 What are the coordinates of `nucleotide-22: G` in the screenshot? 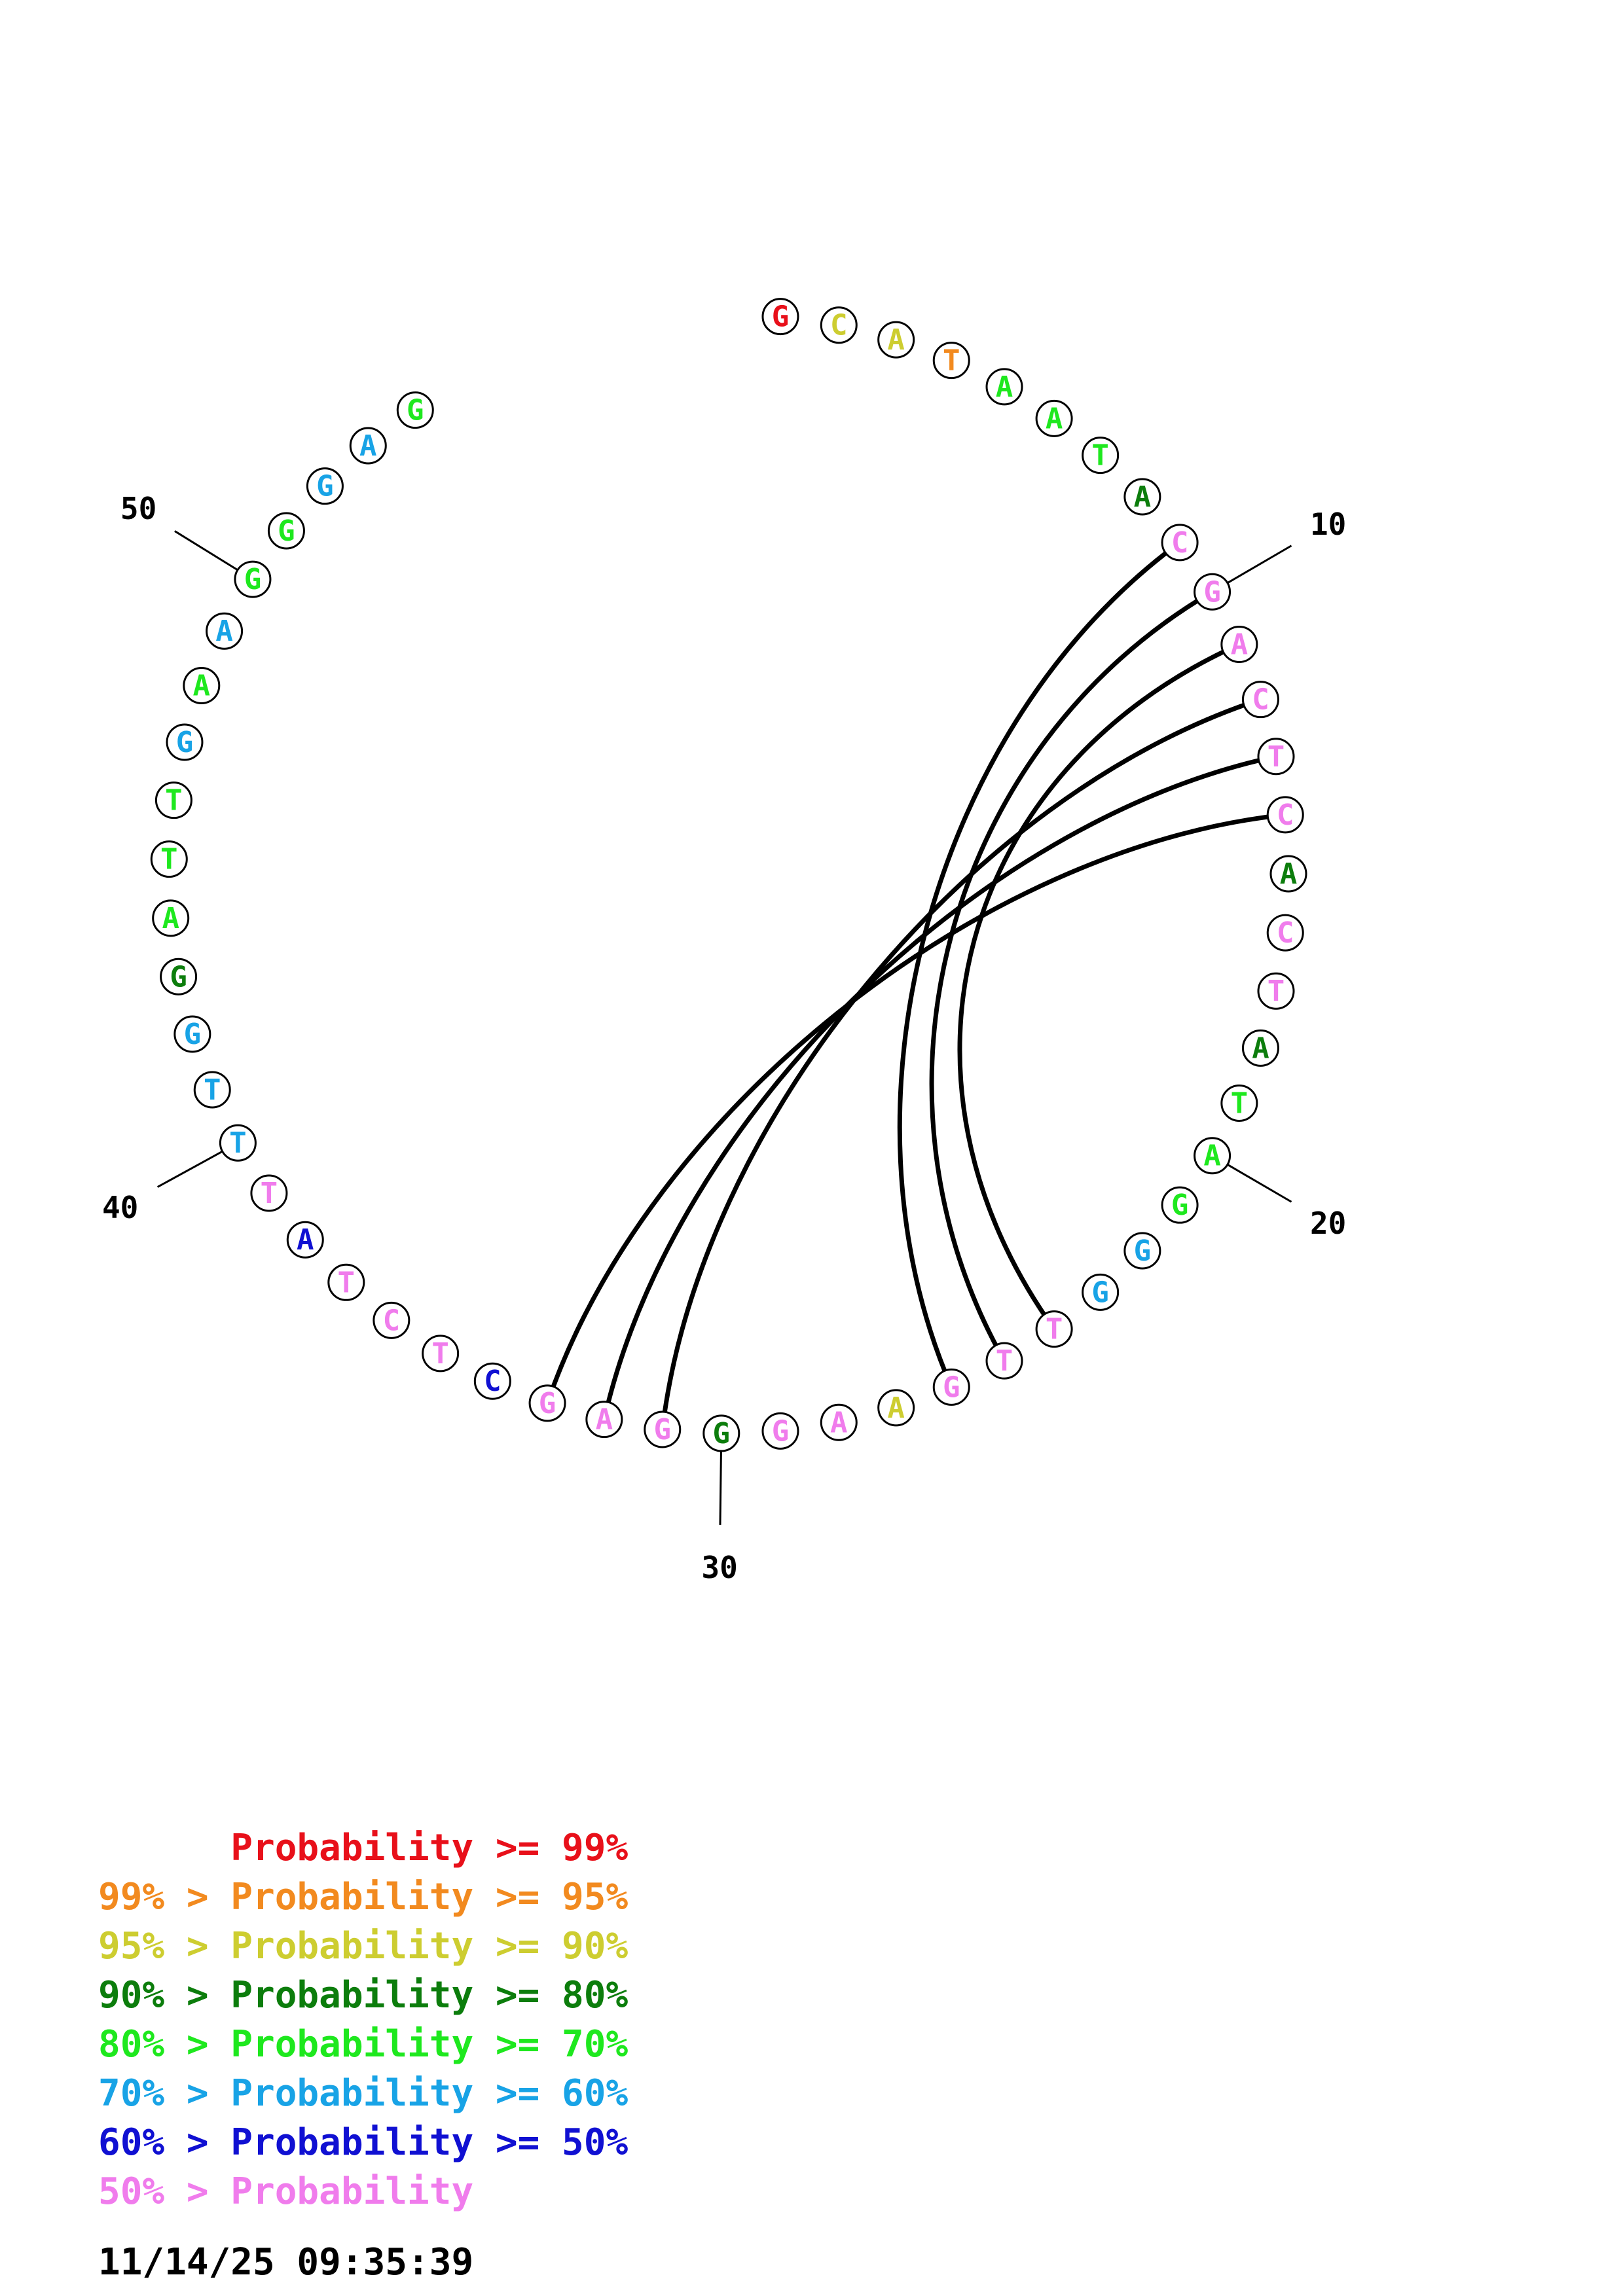 It's located at (1142, 1251).